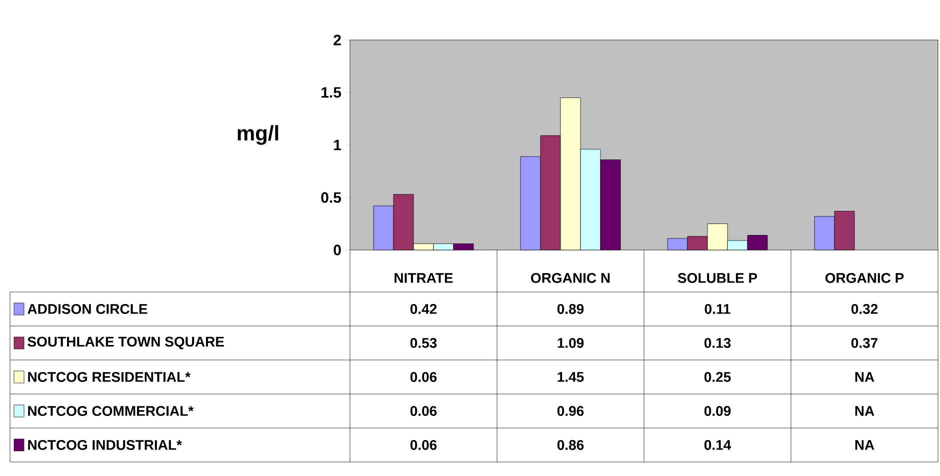  Describe the element at coordinates (258, 135) in the screenshot. I see `y-axis-title: mg/l` at that location.